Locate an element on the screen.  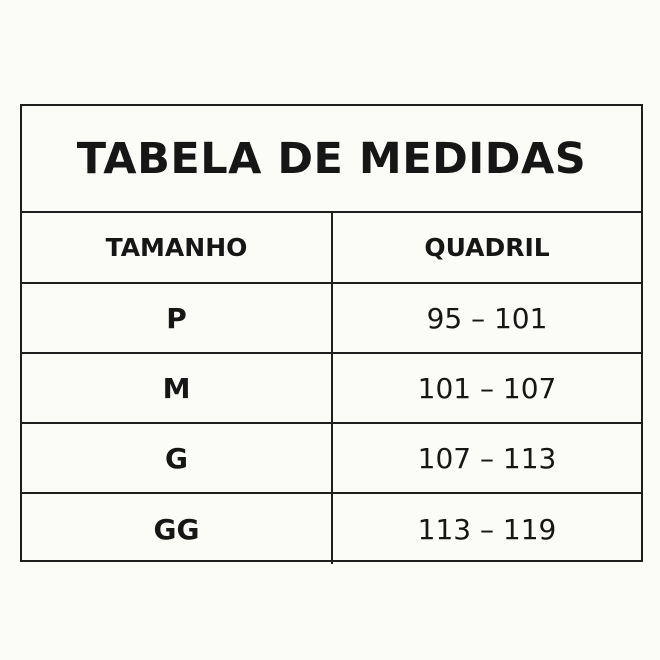
table-row: P 95 – 101 is located at coordinates (331, 319).